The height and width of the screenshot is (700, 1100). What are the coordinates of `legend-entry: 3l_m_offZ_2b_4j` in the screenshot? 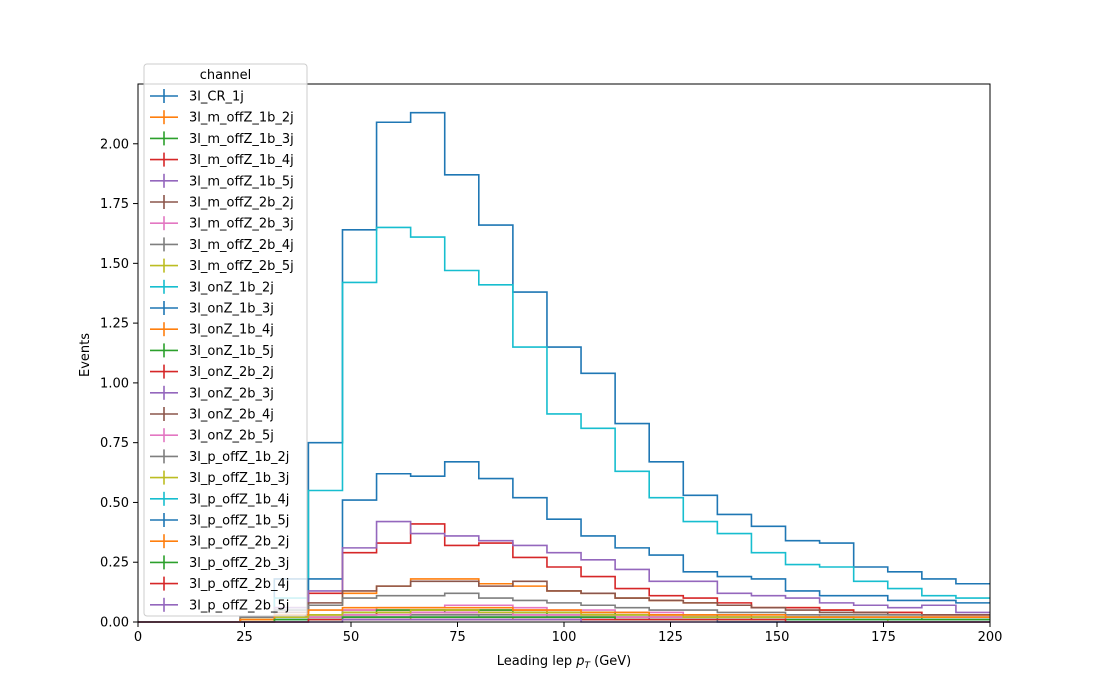 It's located at (222, 245).